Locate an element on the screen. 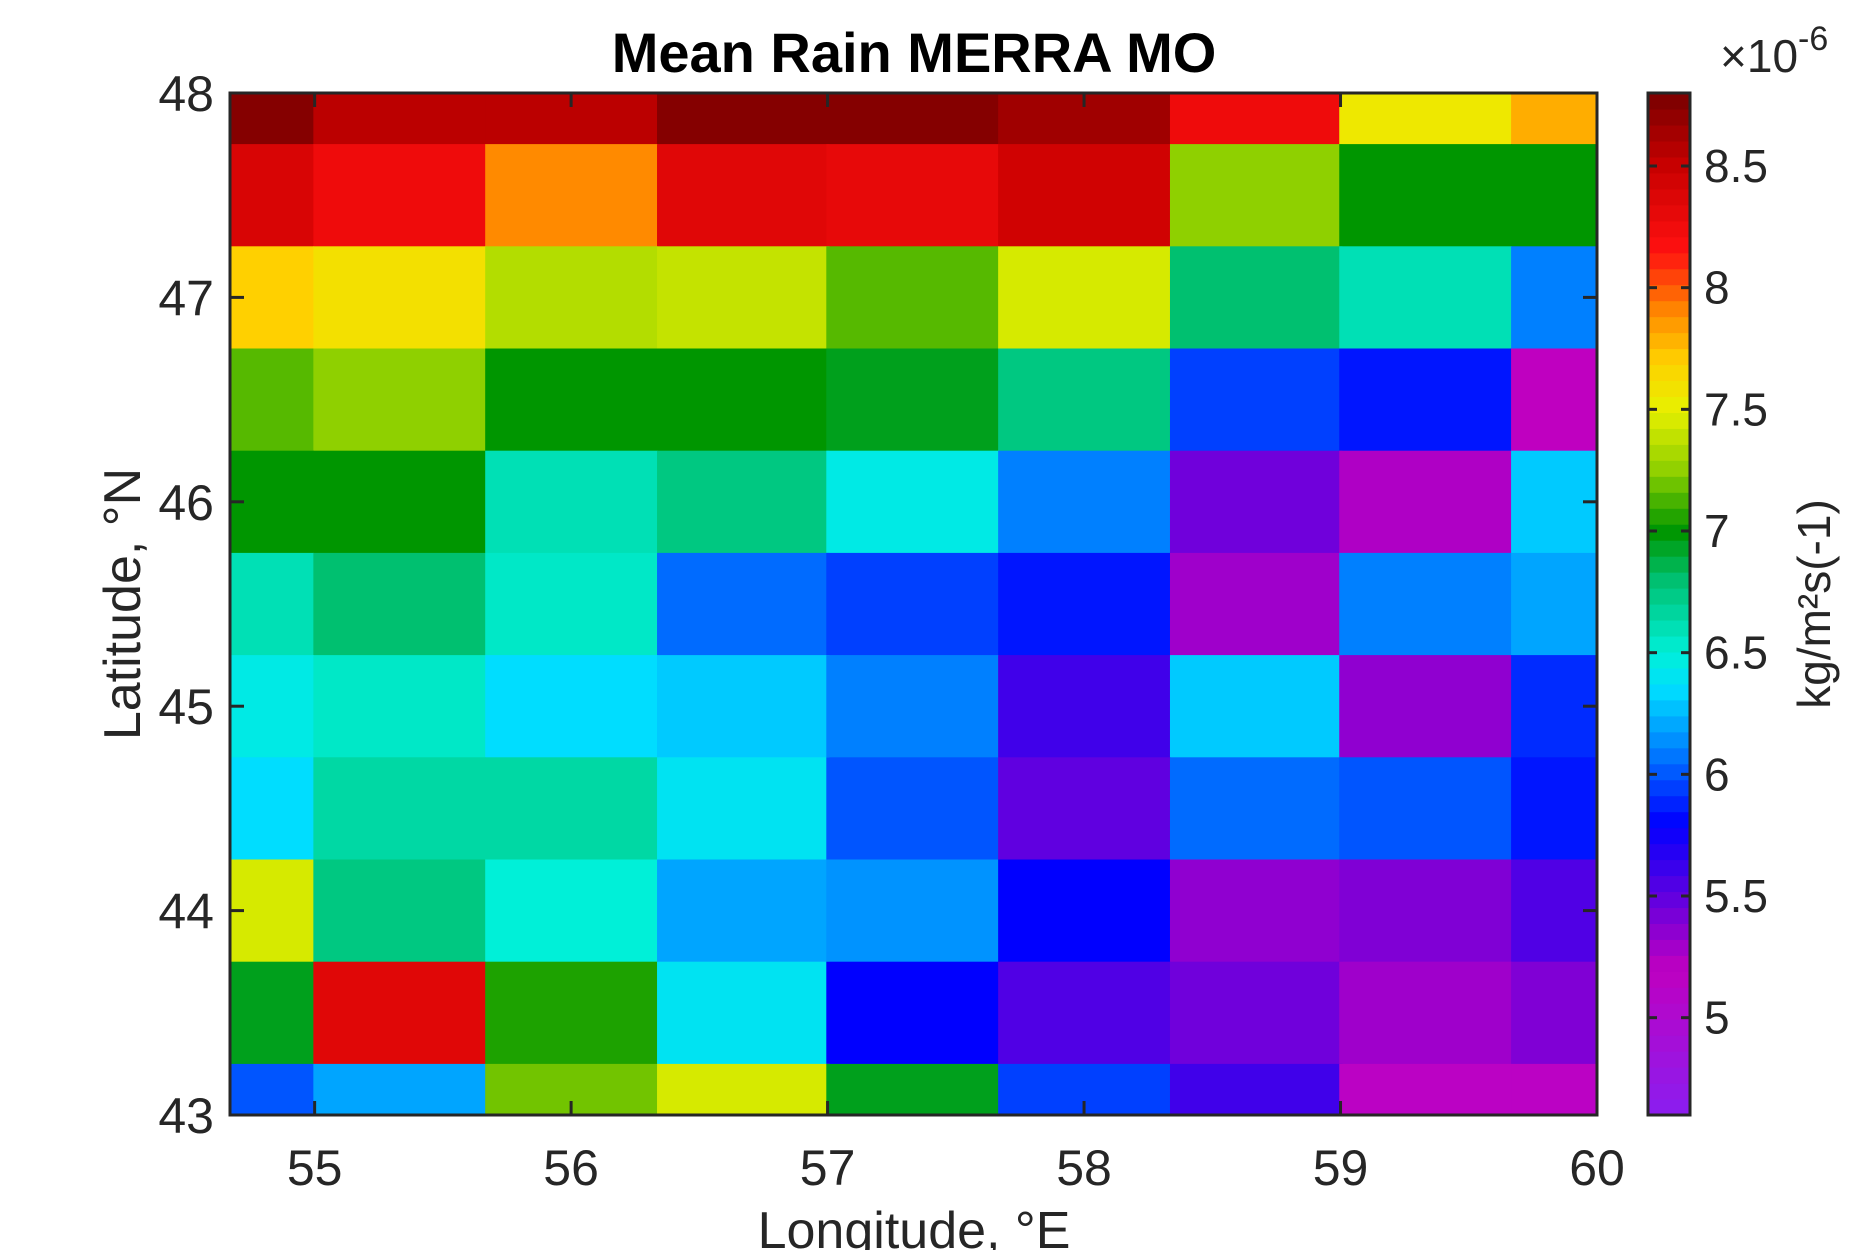 Image resolution: width=1875 pixels, height=1250 pixels. x-tick-label: 59 is located at coordinates (1341, 1168).